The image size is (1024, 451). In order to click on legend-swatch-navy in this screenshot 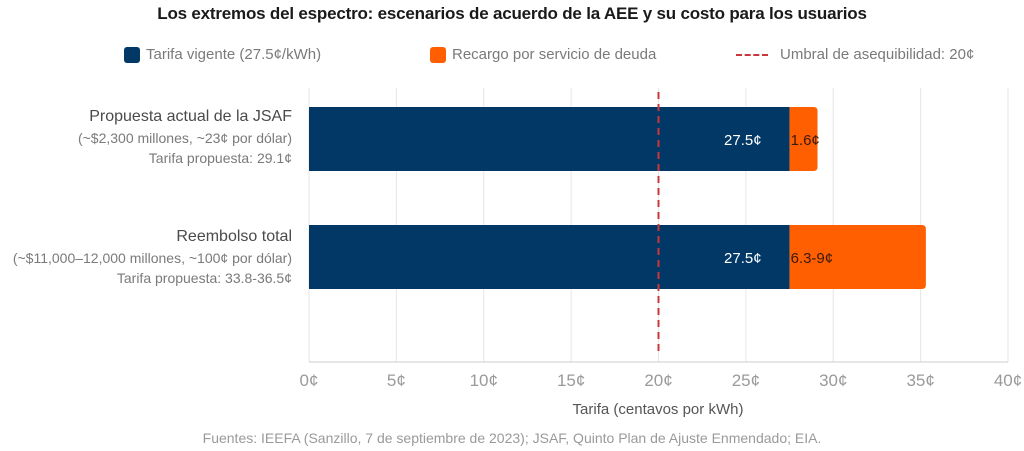, I will do `click(132, 54)`.